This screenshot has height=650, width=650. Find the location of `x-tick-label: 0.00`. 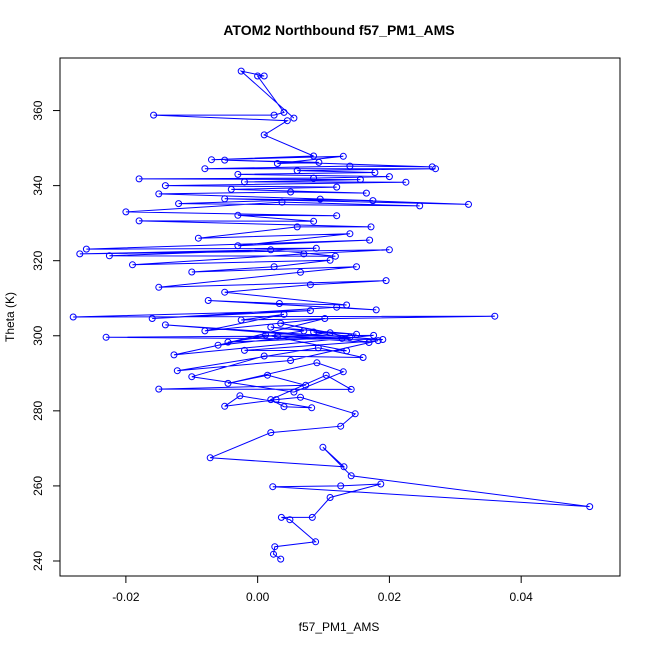

x-tick-label: 0.00 is located at coordinates (258, 597).